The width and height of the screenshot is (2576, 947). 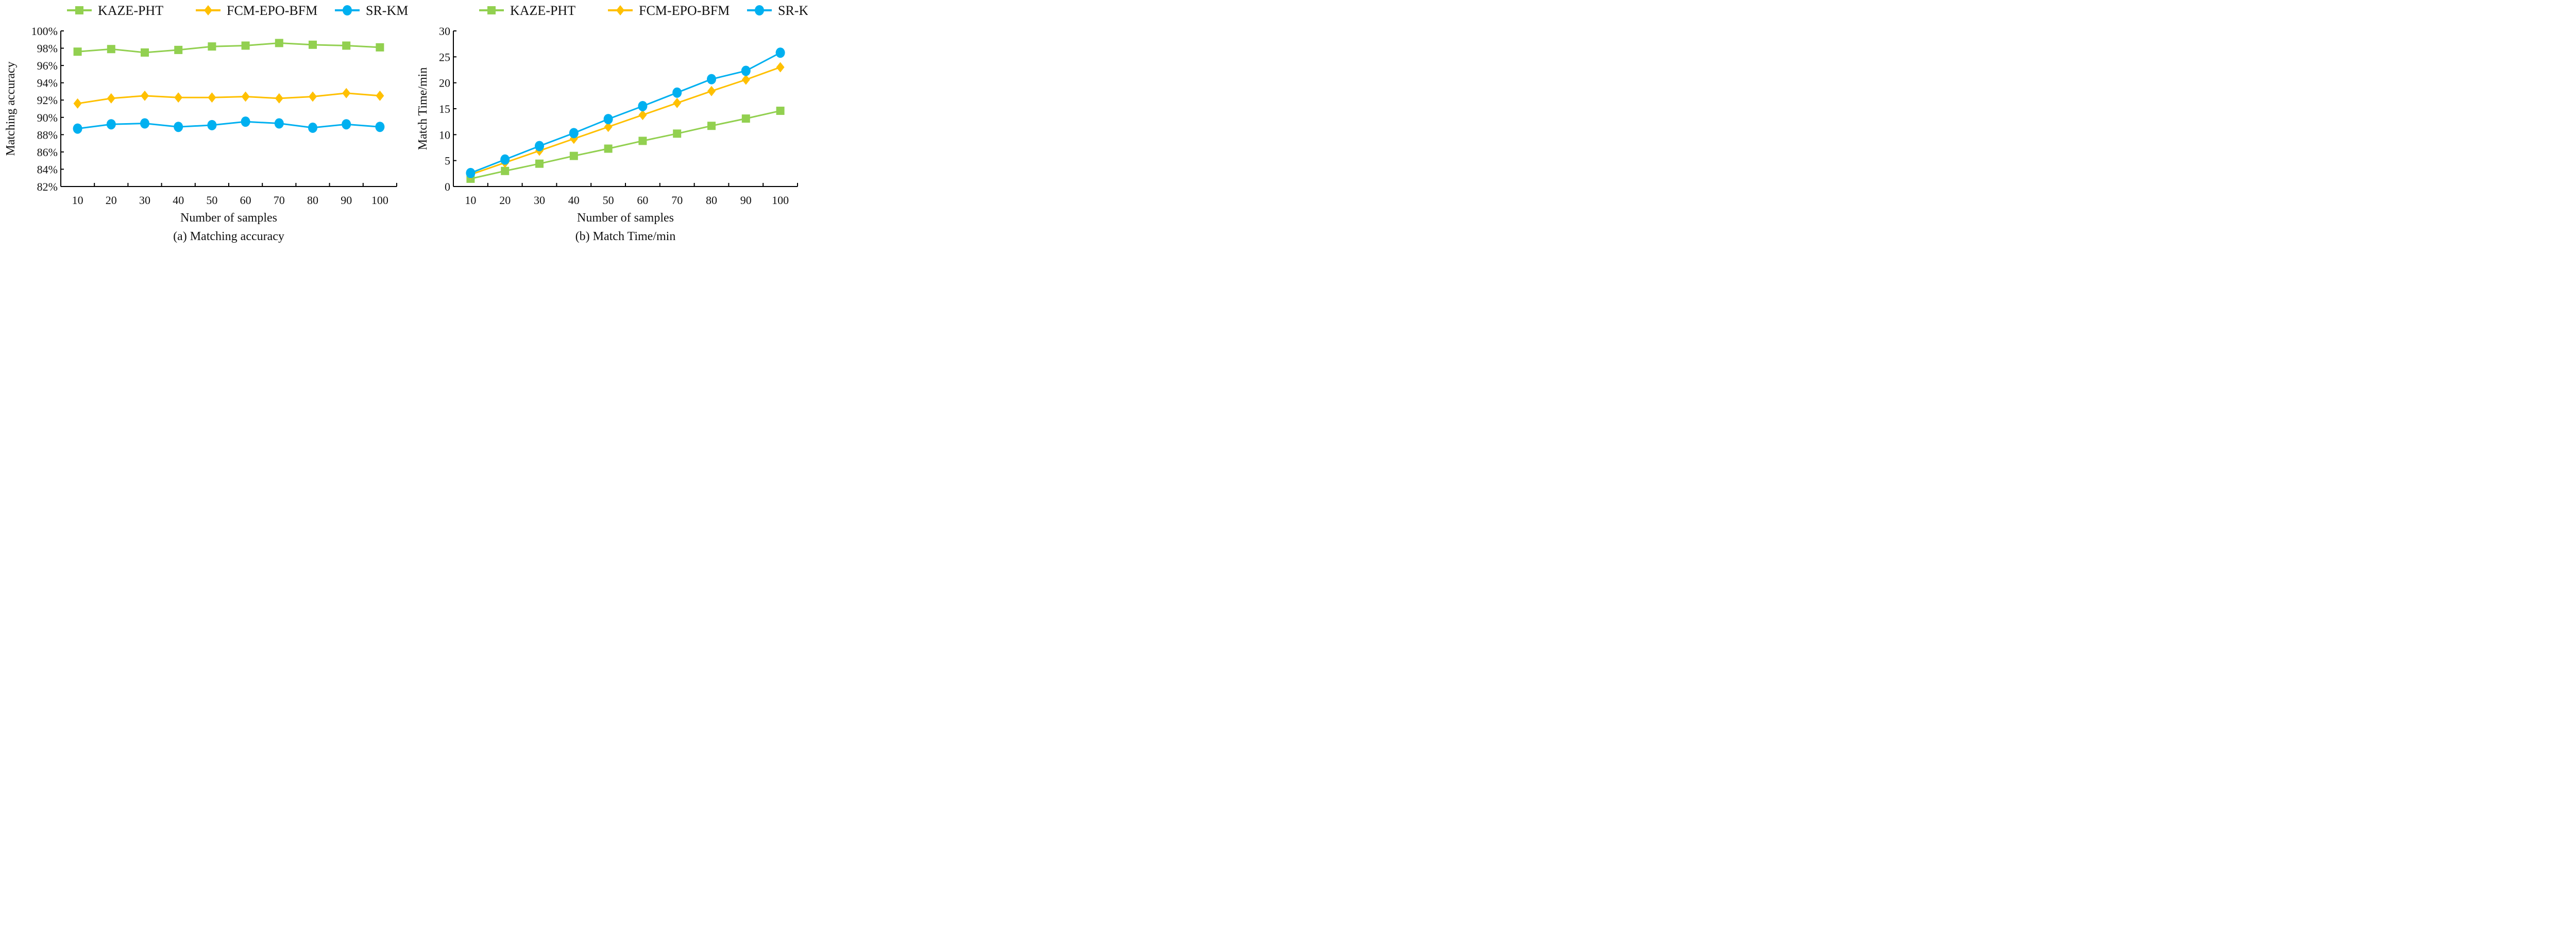 I want to click on x-tick-label: 20, so click(x=111, y=200).